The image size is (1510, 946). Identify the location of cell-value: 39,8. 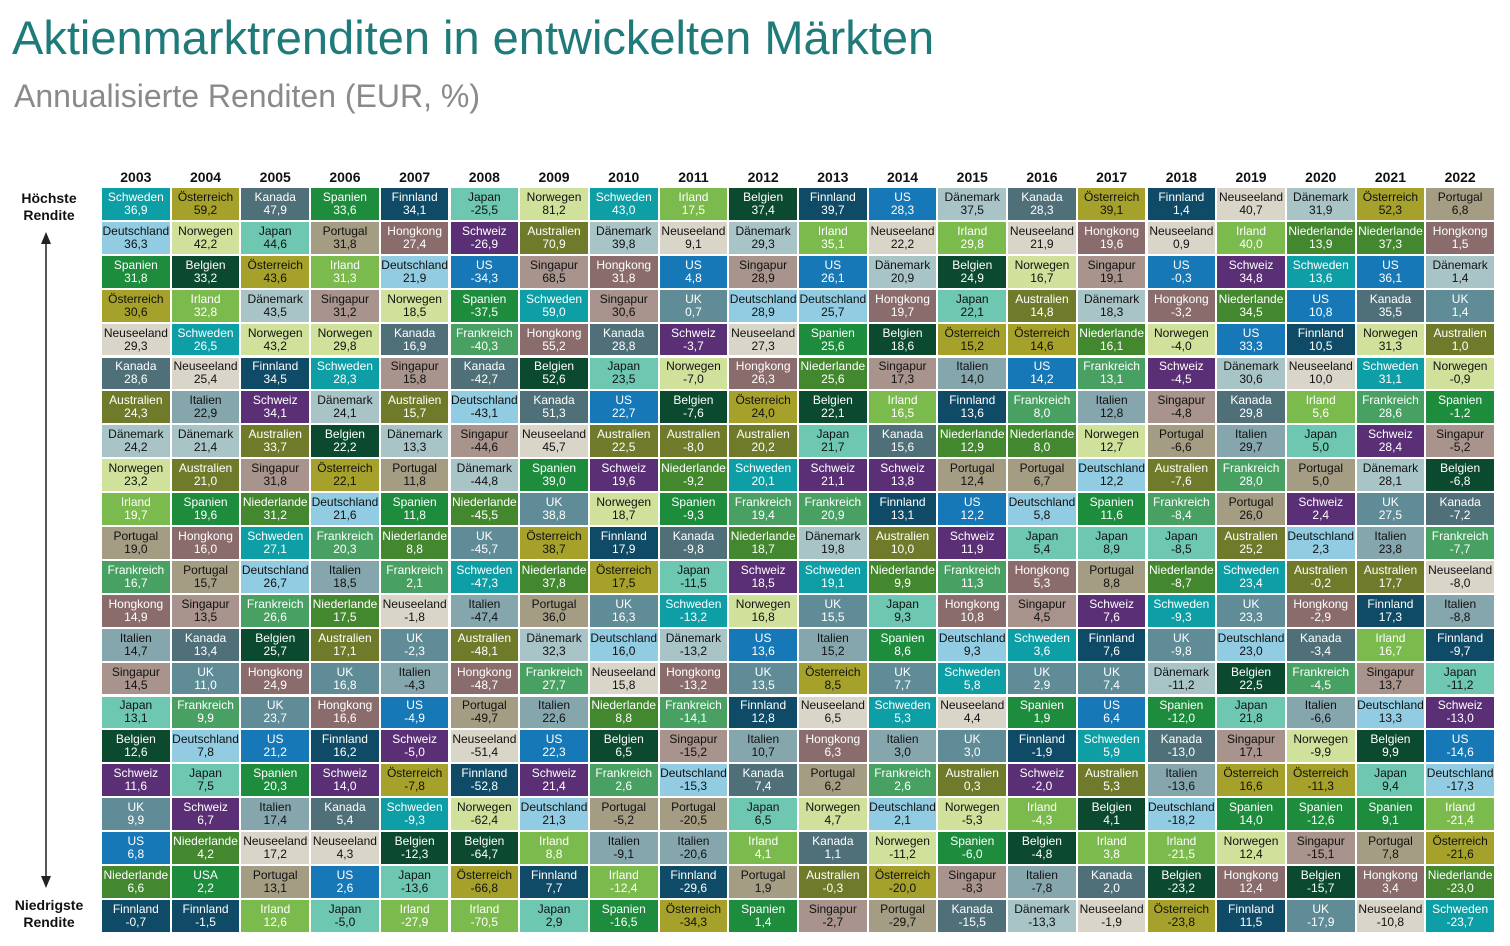
(624, 243).